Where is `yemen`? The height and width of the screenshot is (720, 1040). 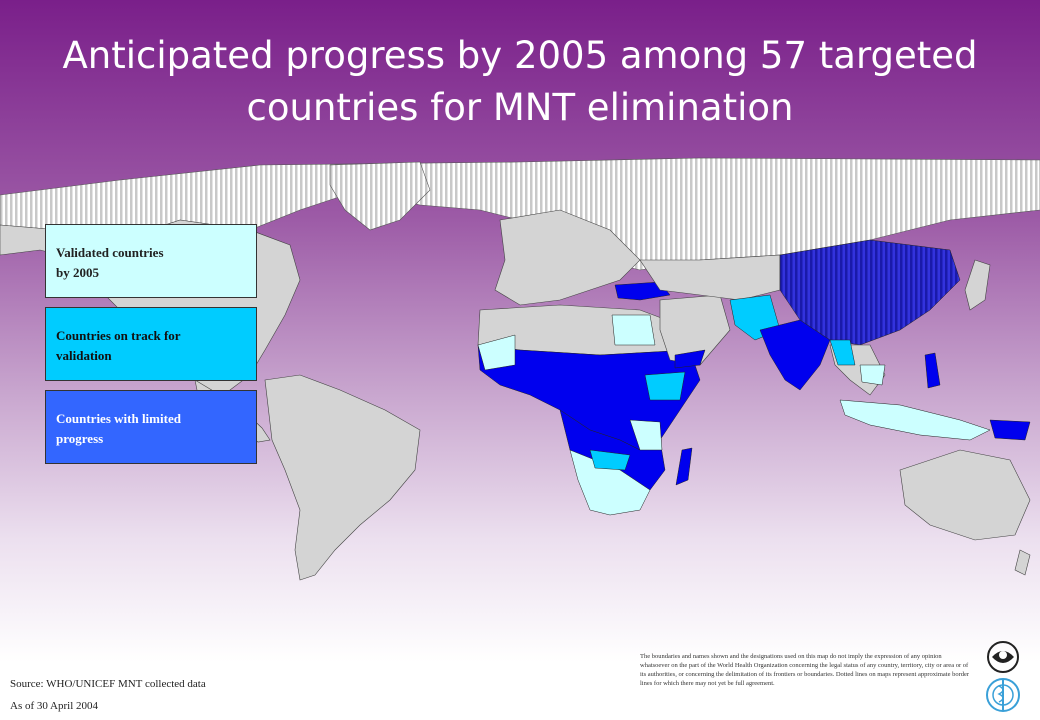
yemen is located at coordinates (690, 359).